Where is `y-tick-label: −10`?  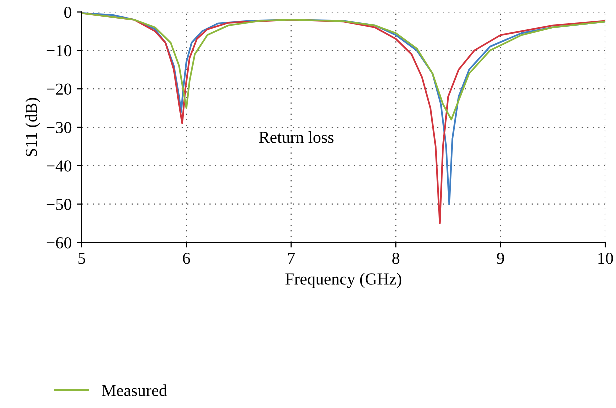
y-tick-label: −10 is located at coordinates (59, 51).